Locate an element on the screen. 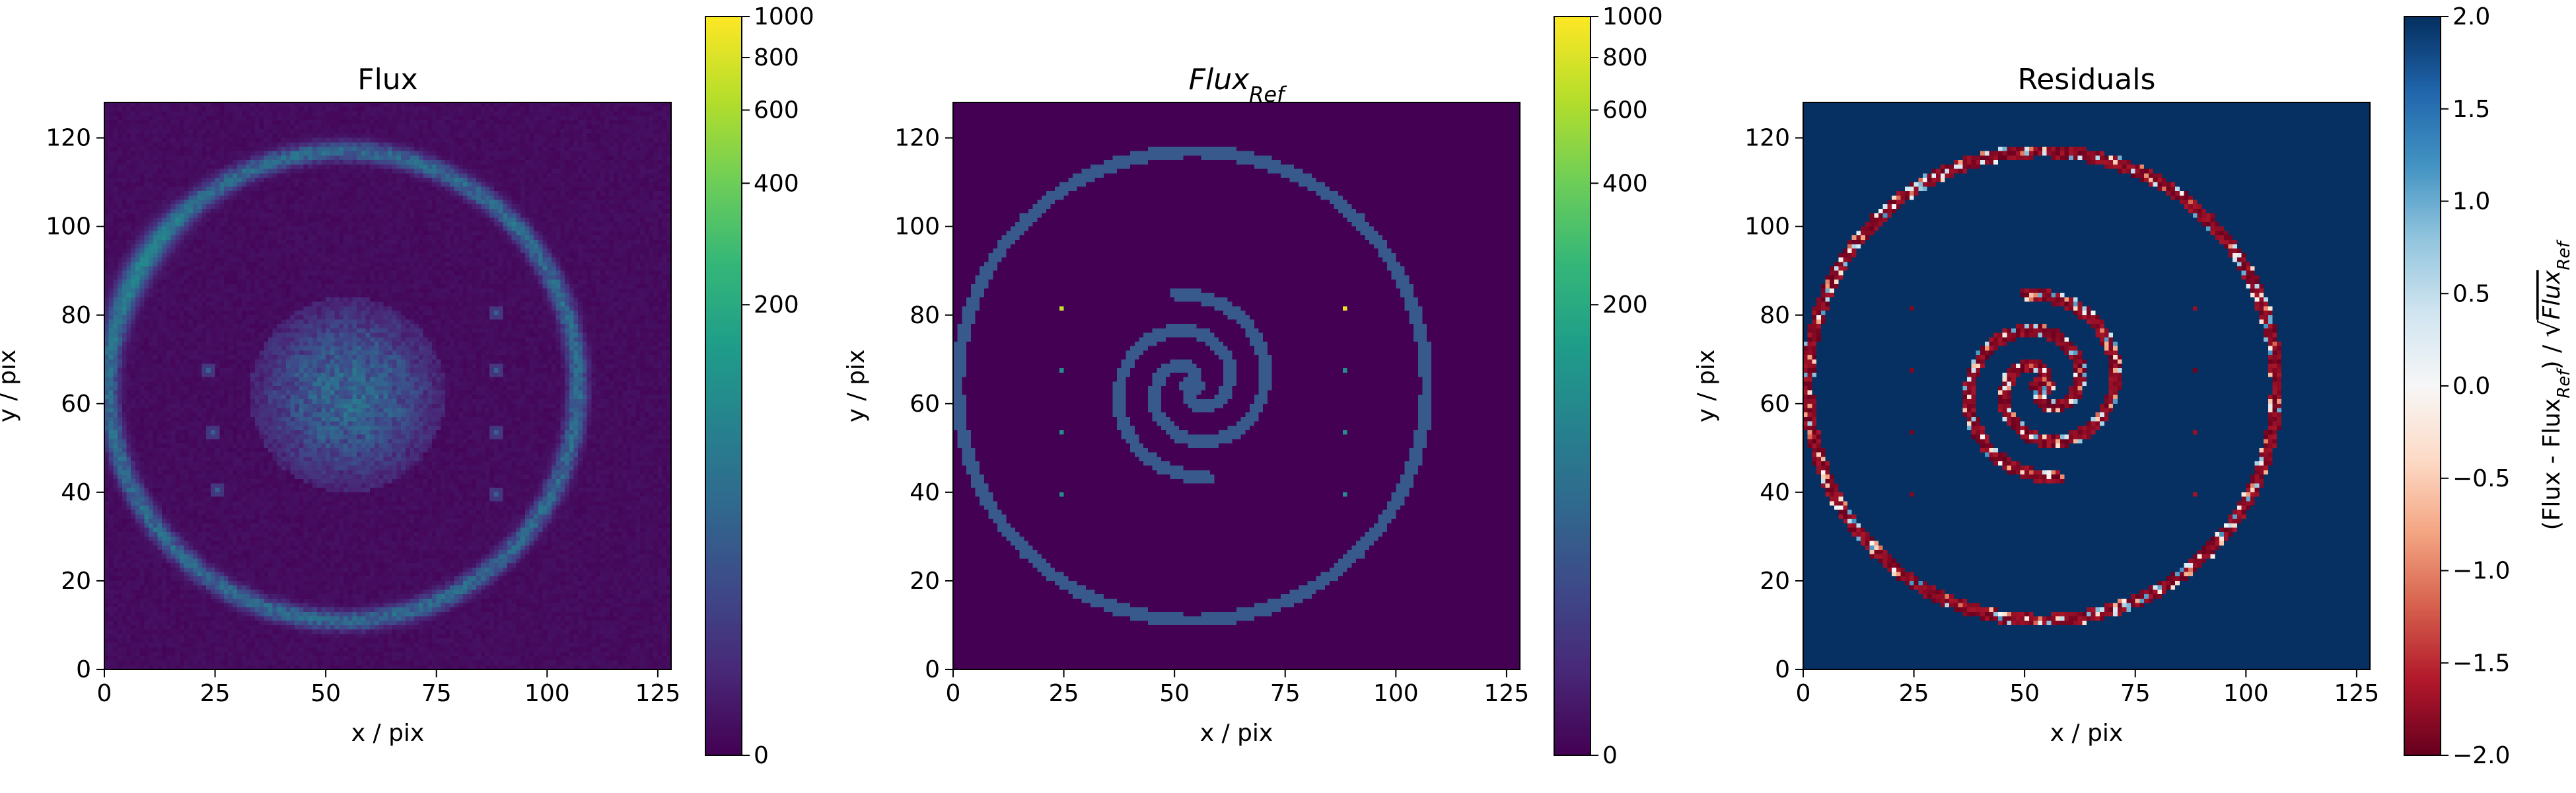 This screenshot has width=2576, height=793. colorbar-tick-label: −1.0 is located at coordinates (2481, 571).